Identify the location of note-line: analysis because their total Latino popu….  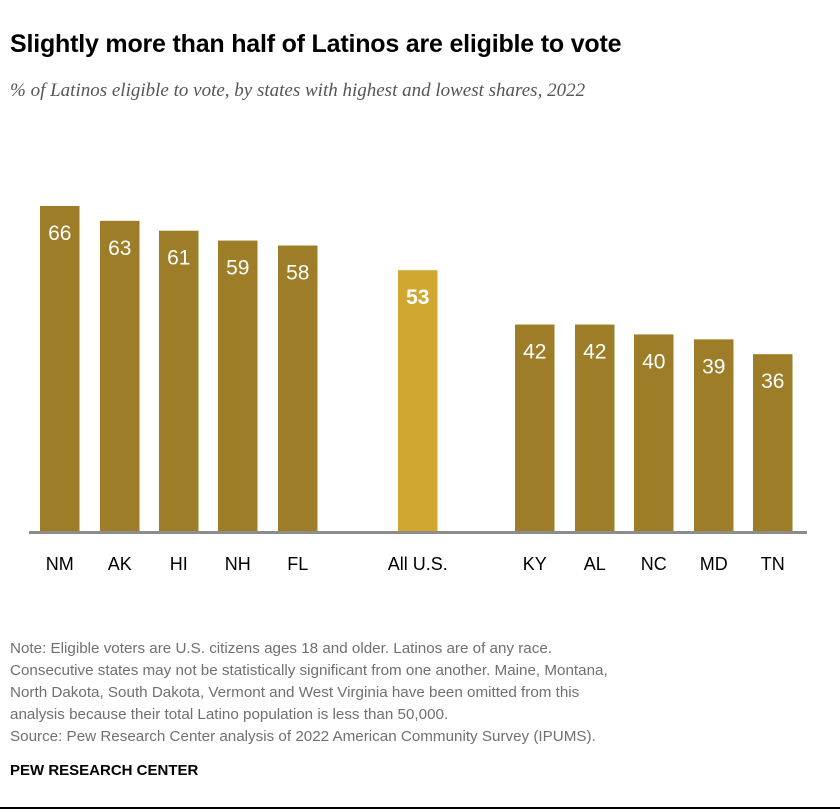
(229, 714).